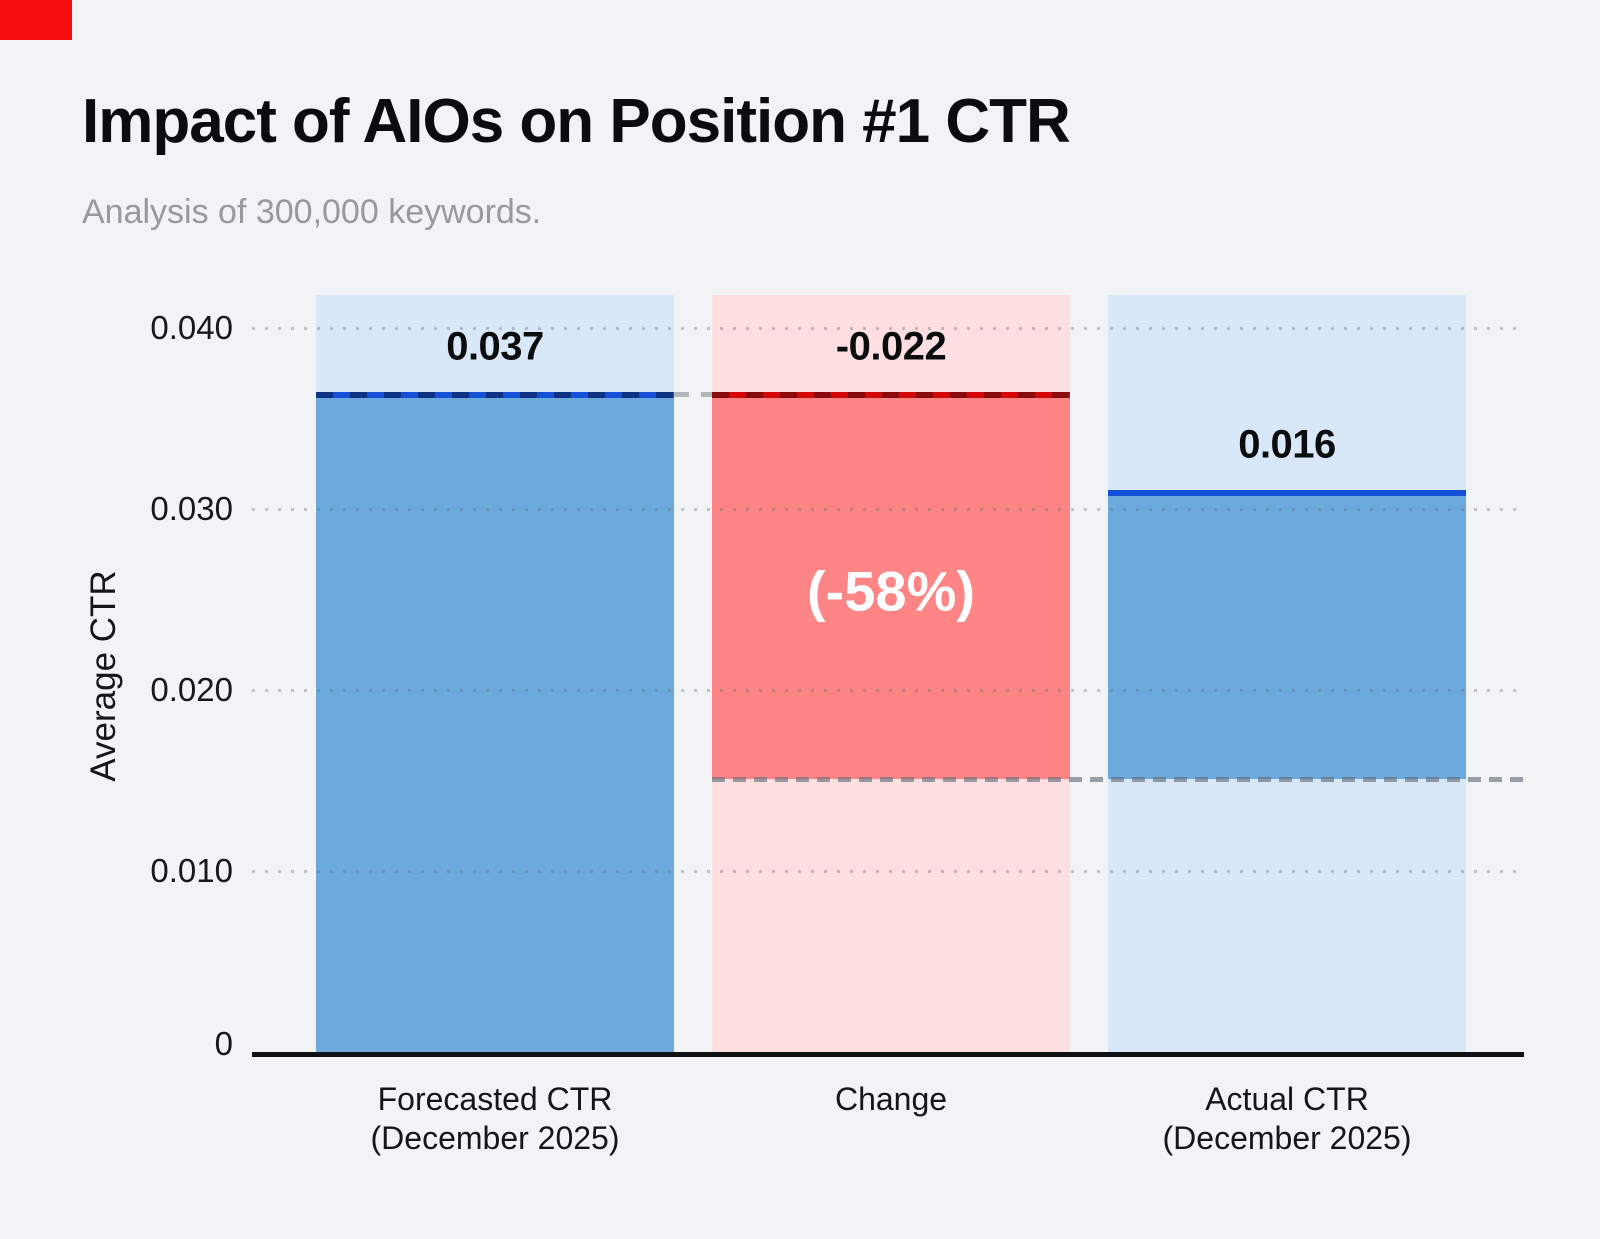  What do you see at coordinates (312, 212) in the screenshot?
I see `chart-subtitle: Analysis of 300,000 keywords.` at bounding box center [312, 212].